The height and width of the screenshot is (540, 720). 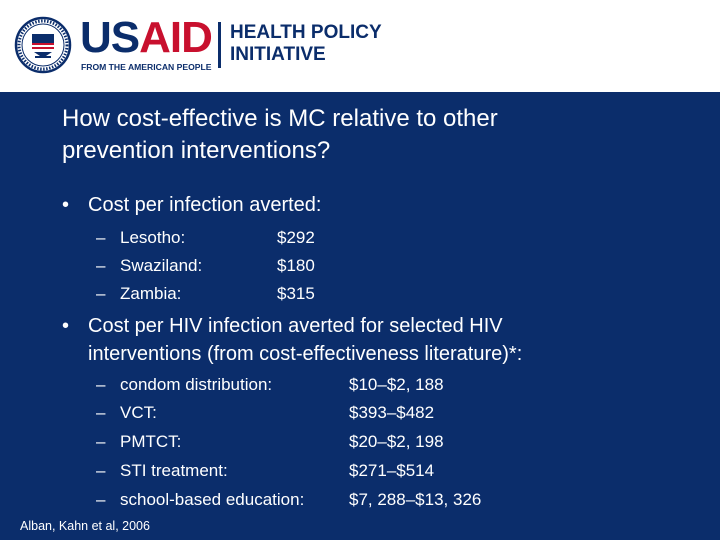 I want to click on sub-value: $315, so click(x=296, y=293).